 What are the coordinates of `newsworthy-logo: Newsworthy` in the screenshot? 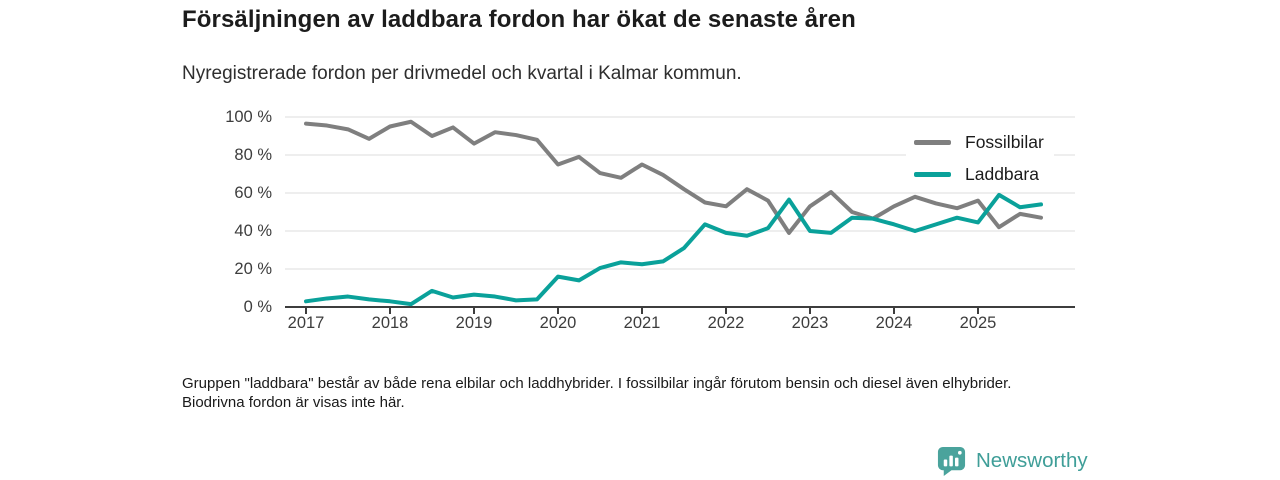 It's located at (1012, 460).